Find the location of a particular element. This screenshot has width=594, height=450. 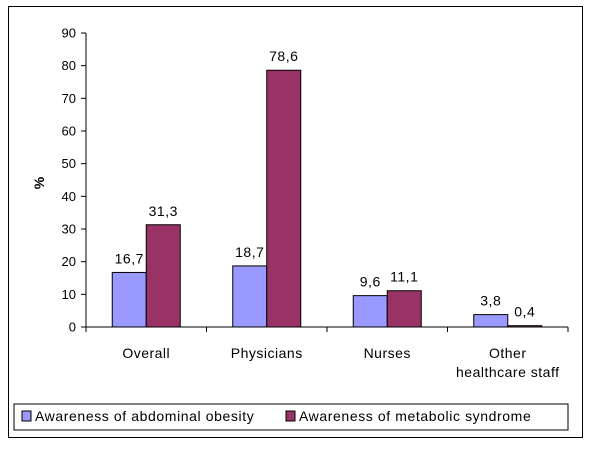

y-tick-label: 0 is located at coordinates (72, 327).